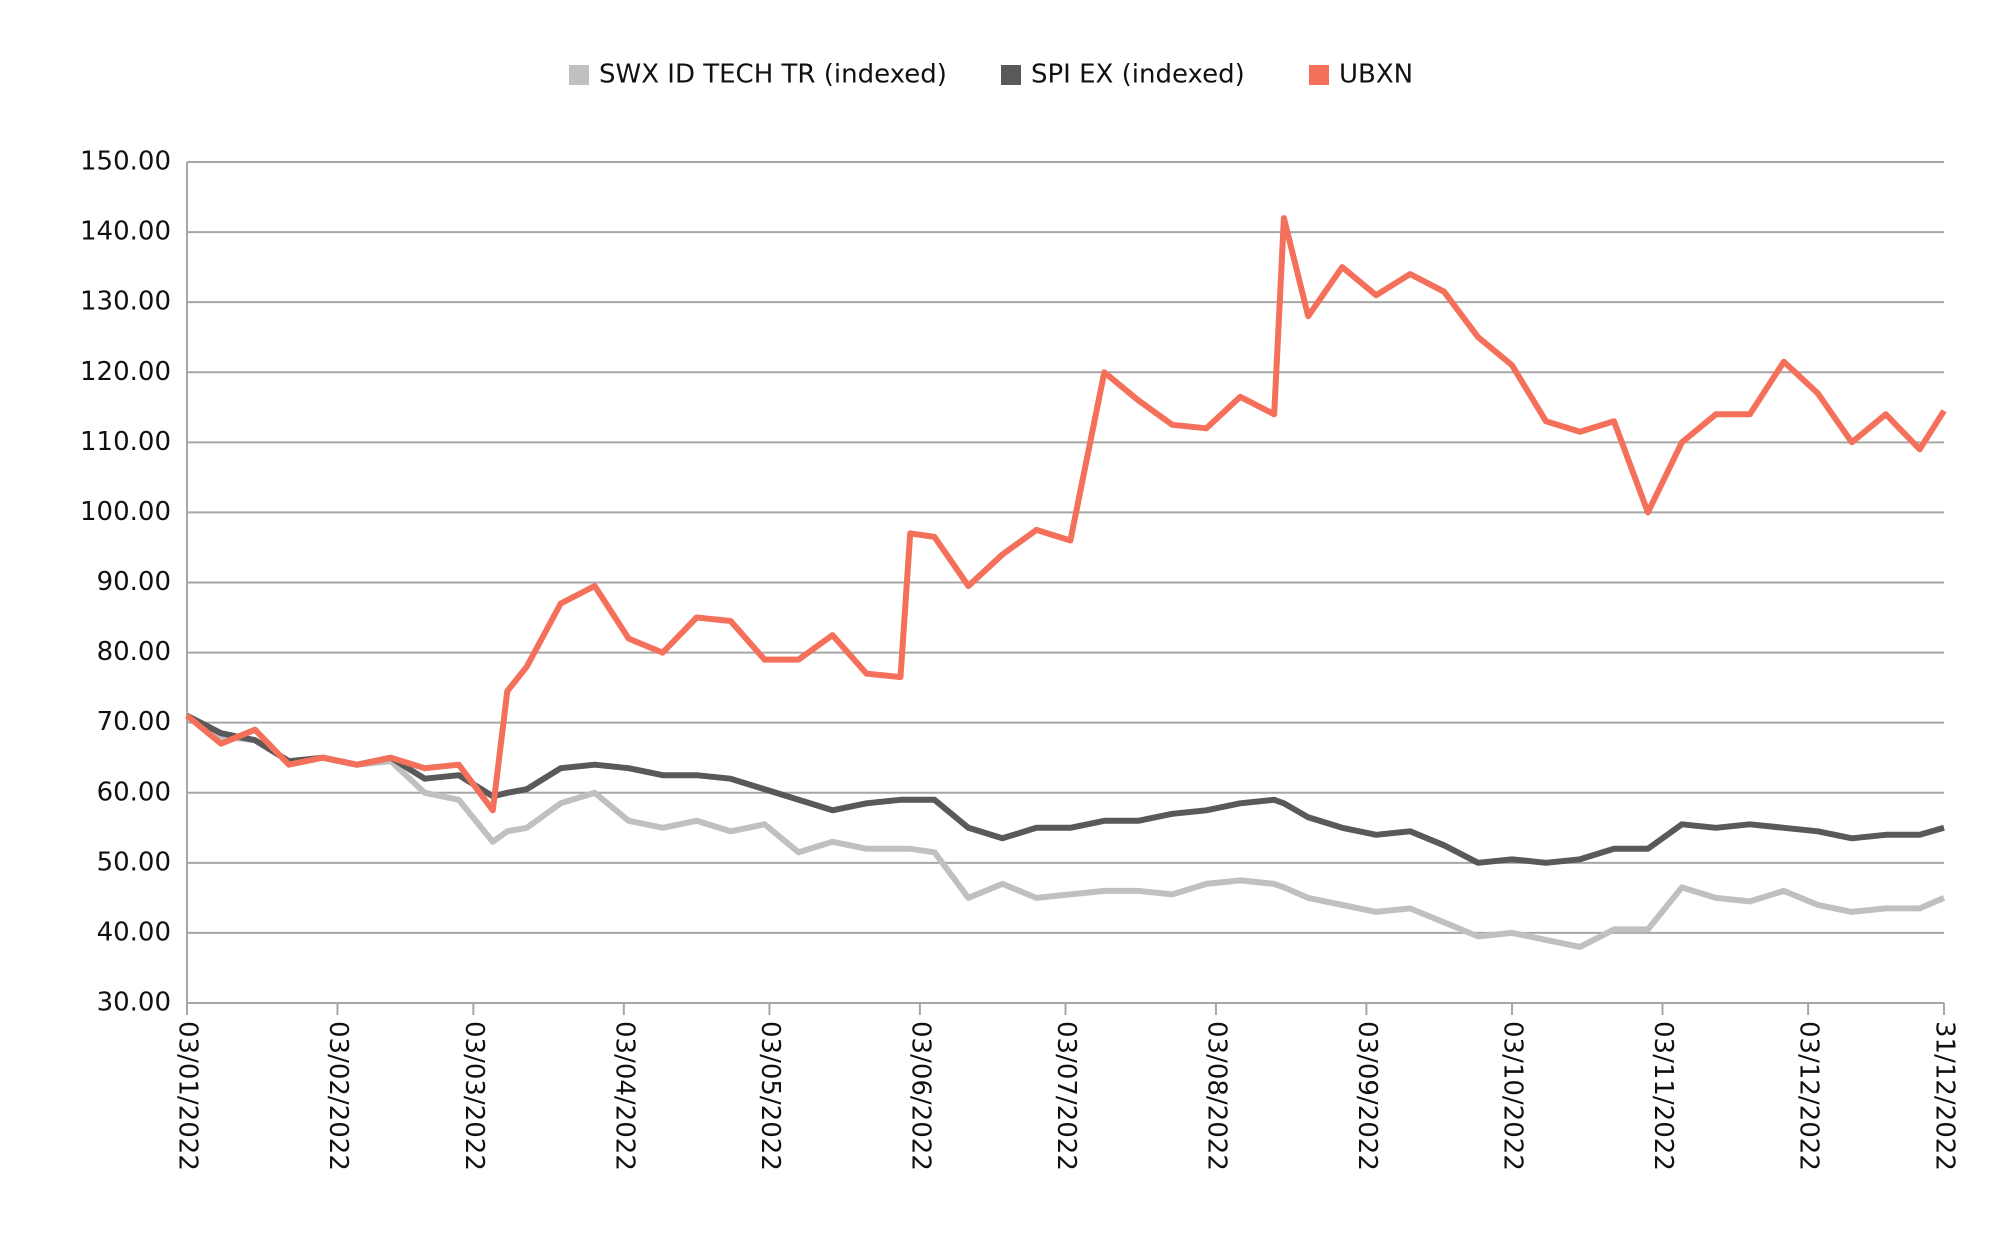  I want to click on legend-label: SPI EX (indexed), so click(1138, 75).